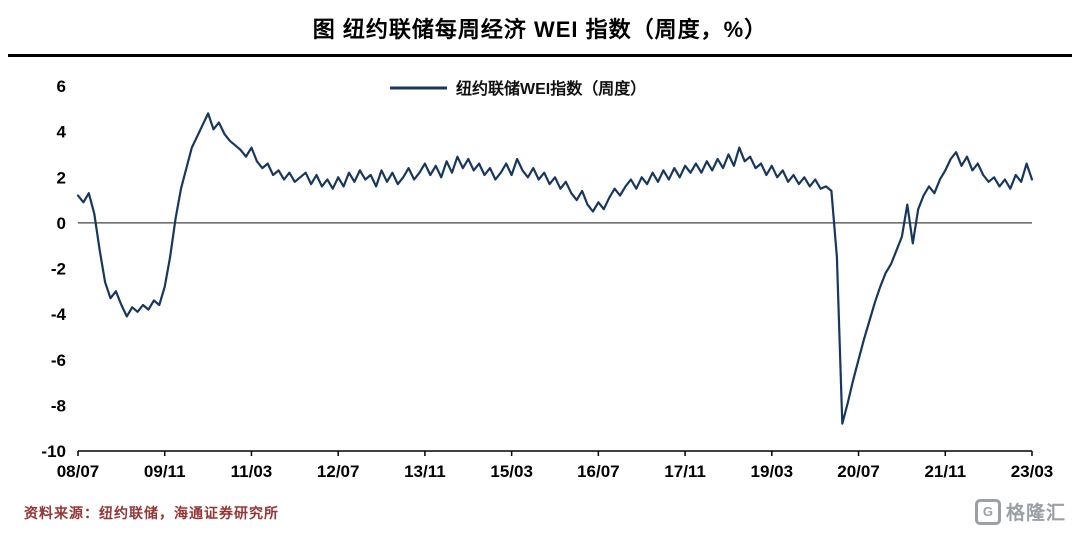 Image resolution: width=1080 pixels, height=533 pixels. Describe the element at coordinates (53, 451) in the screenshot. I see `y-tick-label: -10` at that location.